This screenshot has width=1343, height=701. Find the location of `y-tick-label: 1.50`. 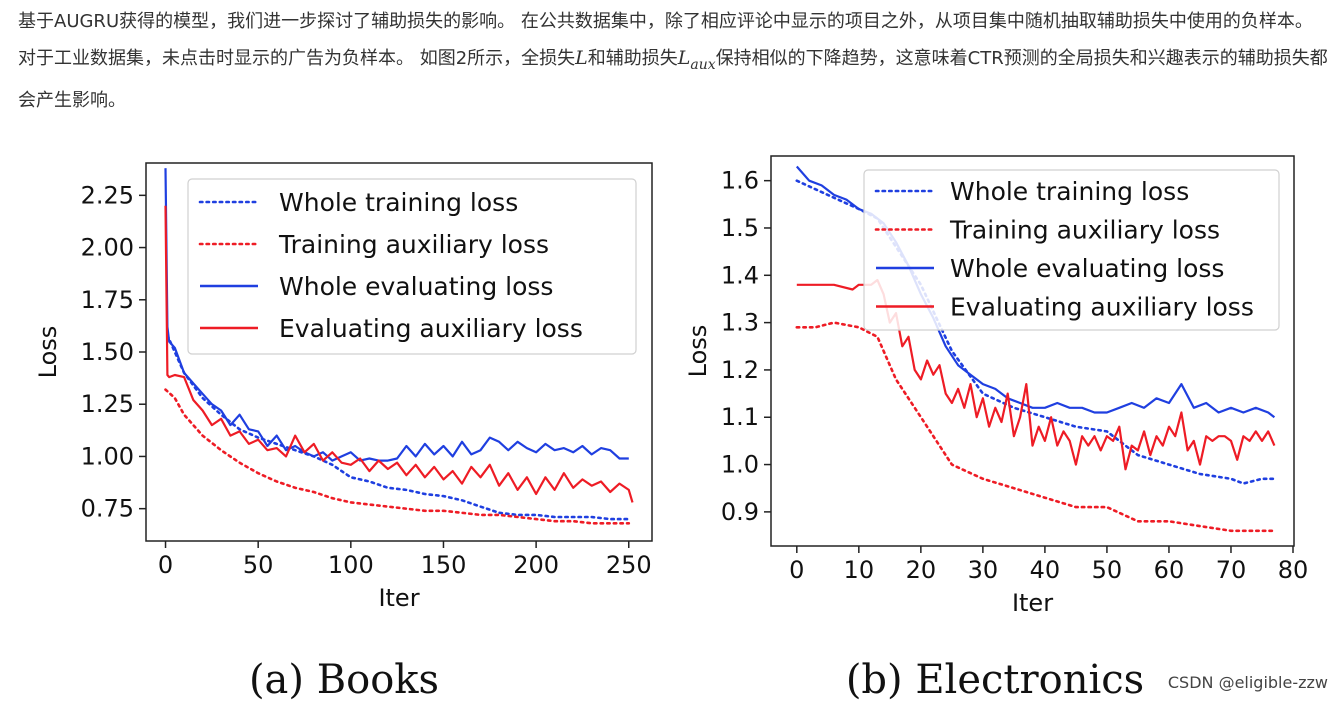

y-tick-label: 1.50 is located at coordinates (107, 352).